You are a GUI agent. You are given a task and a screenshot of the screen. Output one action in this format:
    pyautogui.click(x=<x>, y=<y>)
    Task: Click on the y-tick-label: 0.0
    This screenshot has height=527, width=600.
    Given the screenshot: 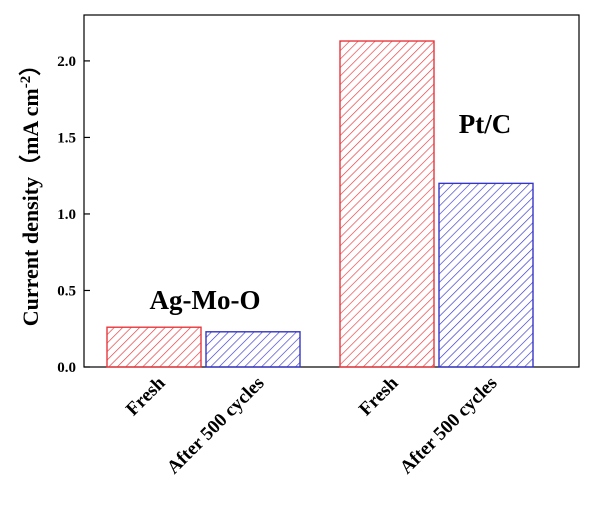 What is the action you would take?
    pyautogui.click(x=66, y=368)
    